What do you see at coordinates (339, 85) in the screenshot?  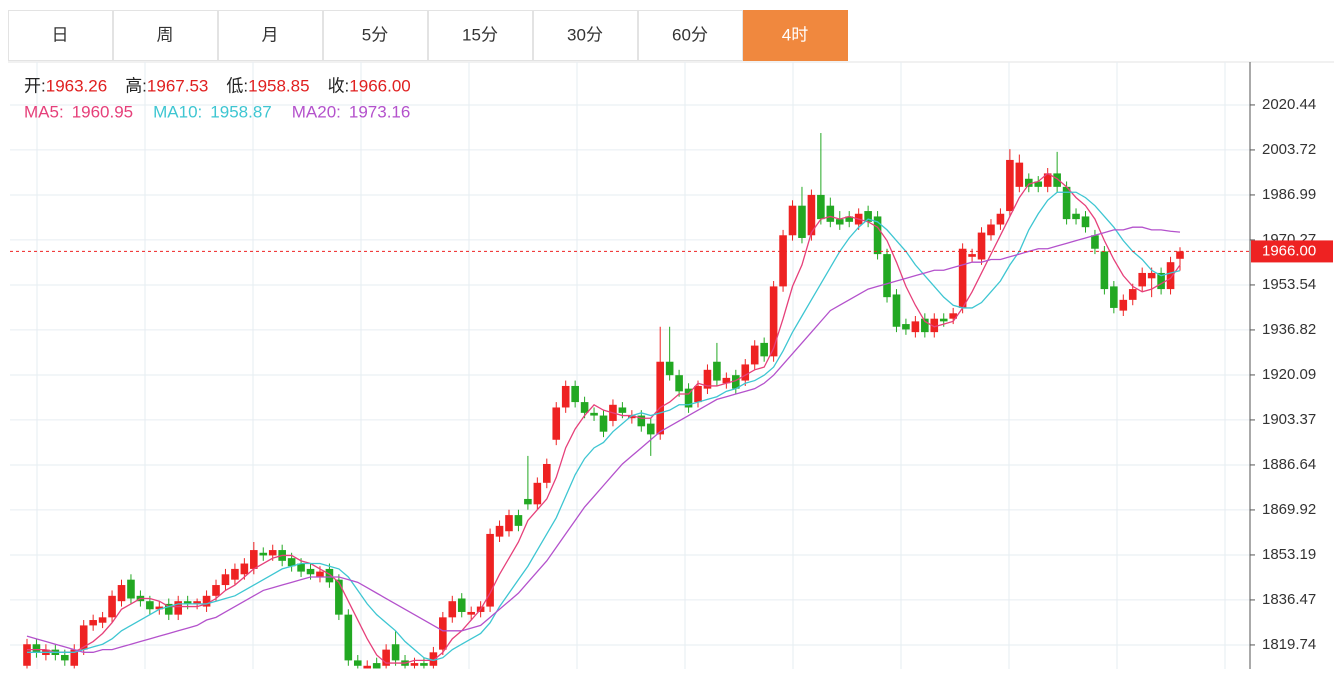 I see `info-label: 收:` at bounding box center [339, 85].